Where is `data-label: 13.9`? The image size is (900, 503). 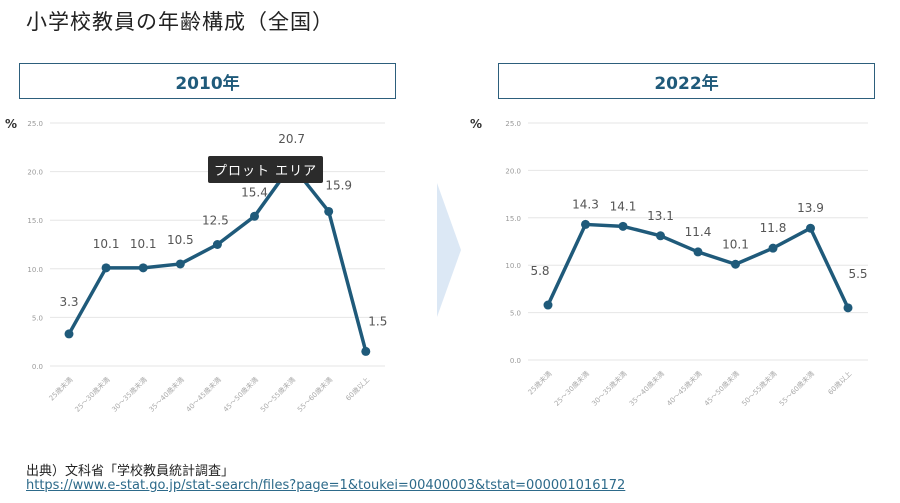 data-label: 13.9 is located at coordinates (810, 208).